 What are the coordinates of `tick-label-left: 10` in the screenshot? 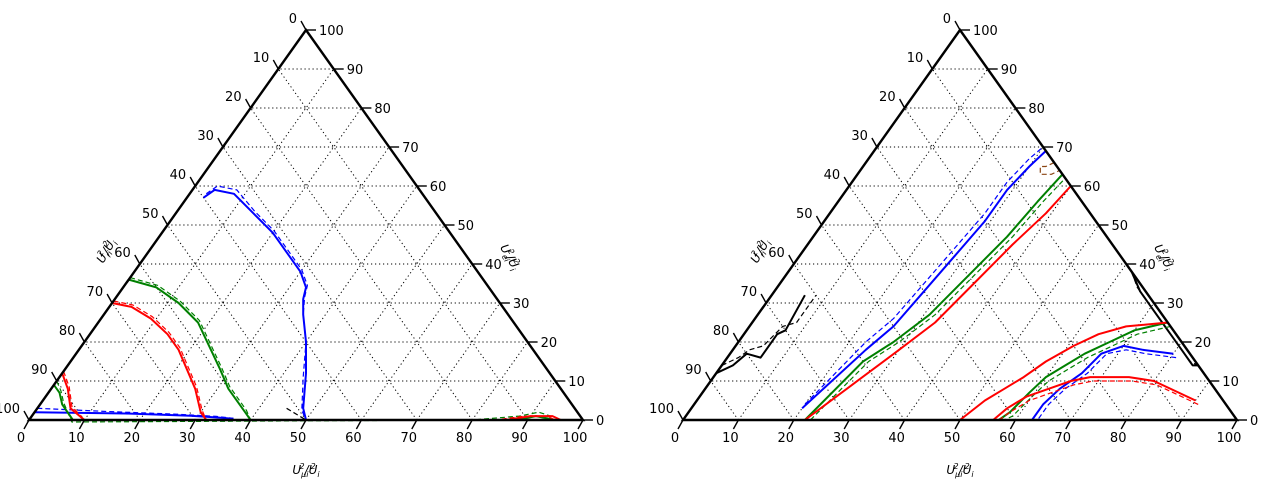 It's located at (261, 58).